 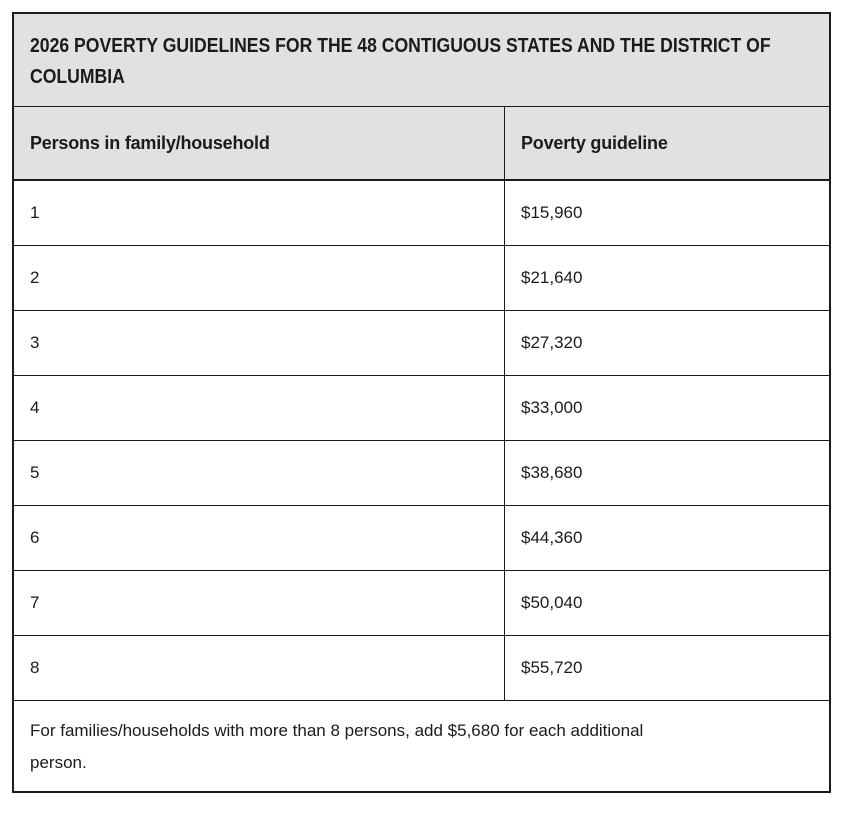 What do you see at coordinates (421, 408) in the screenshot?
I see `table-row: 4 $33,000` at bounding box center [421, 408].